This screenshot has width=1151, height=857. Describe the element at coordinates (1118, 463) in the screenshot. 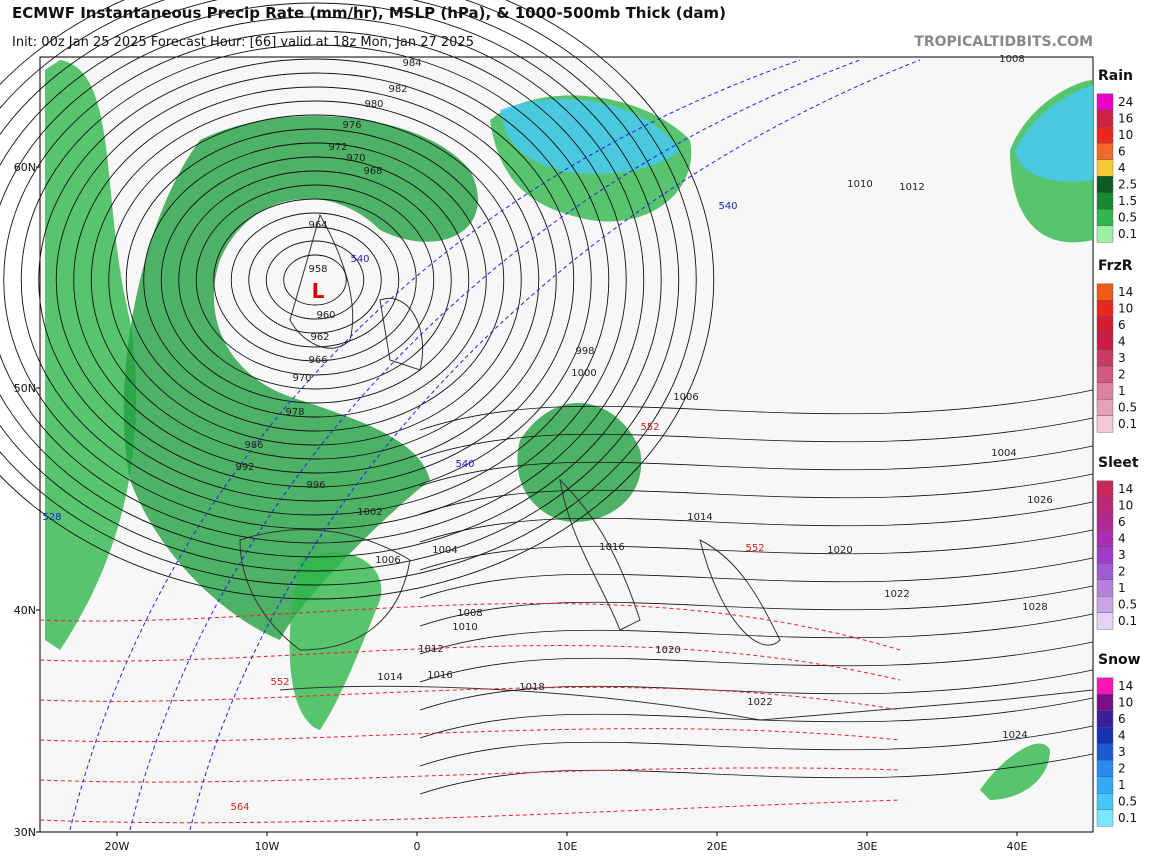

I see `legend-title: Sleet` at that location.